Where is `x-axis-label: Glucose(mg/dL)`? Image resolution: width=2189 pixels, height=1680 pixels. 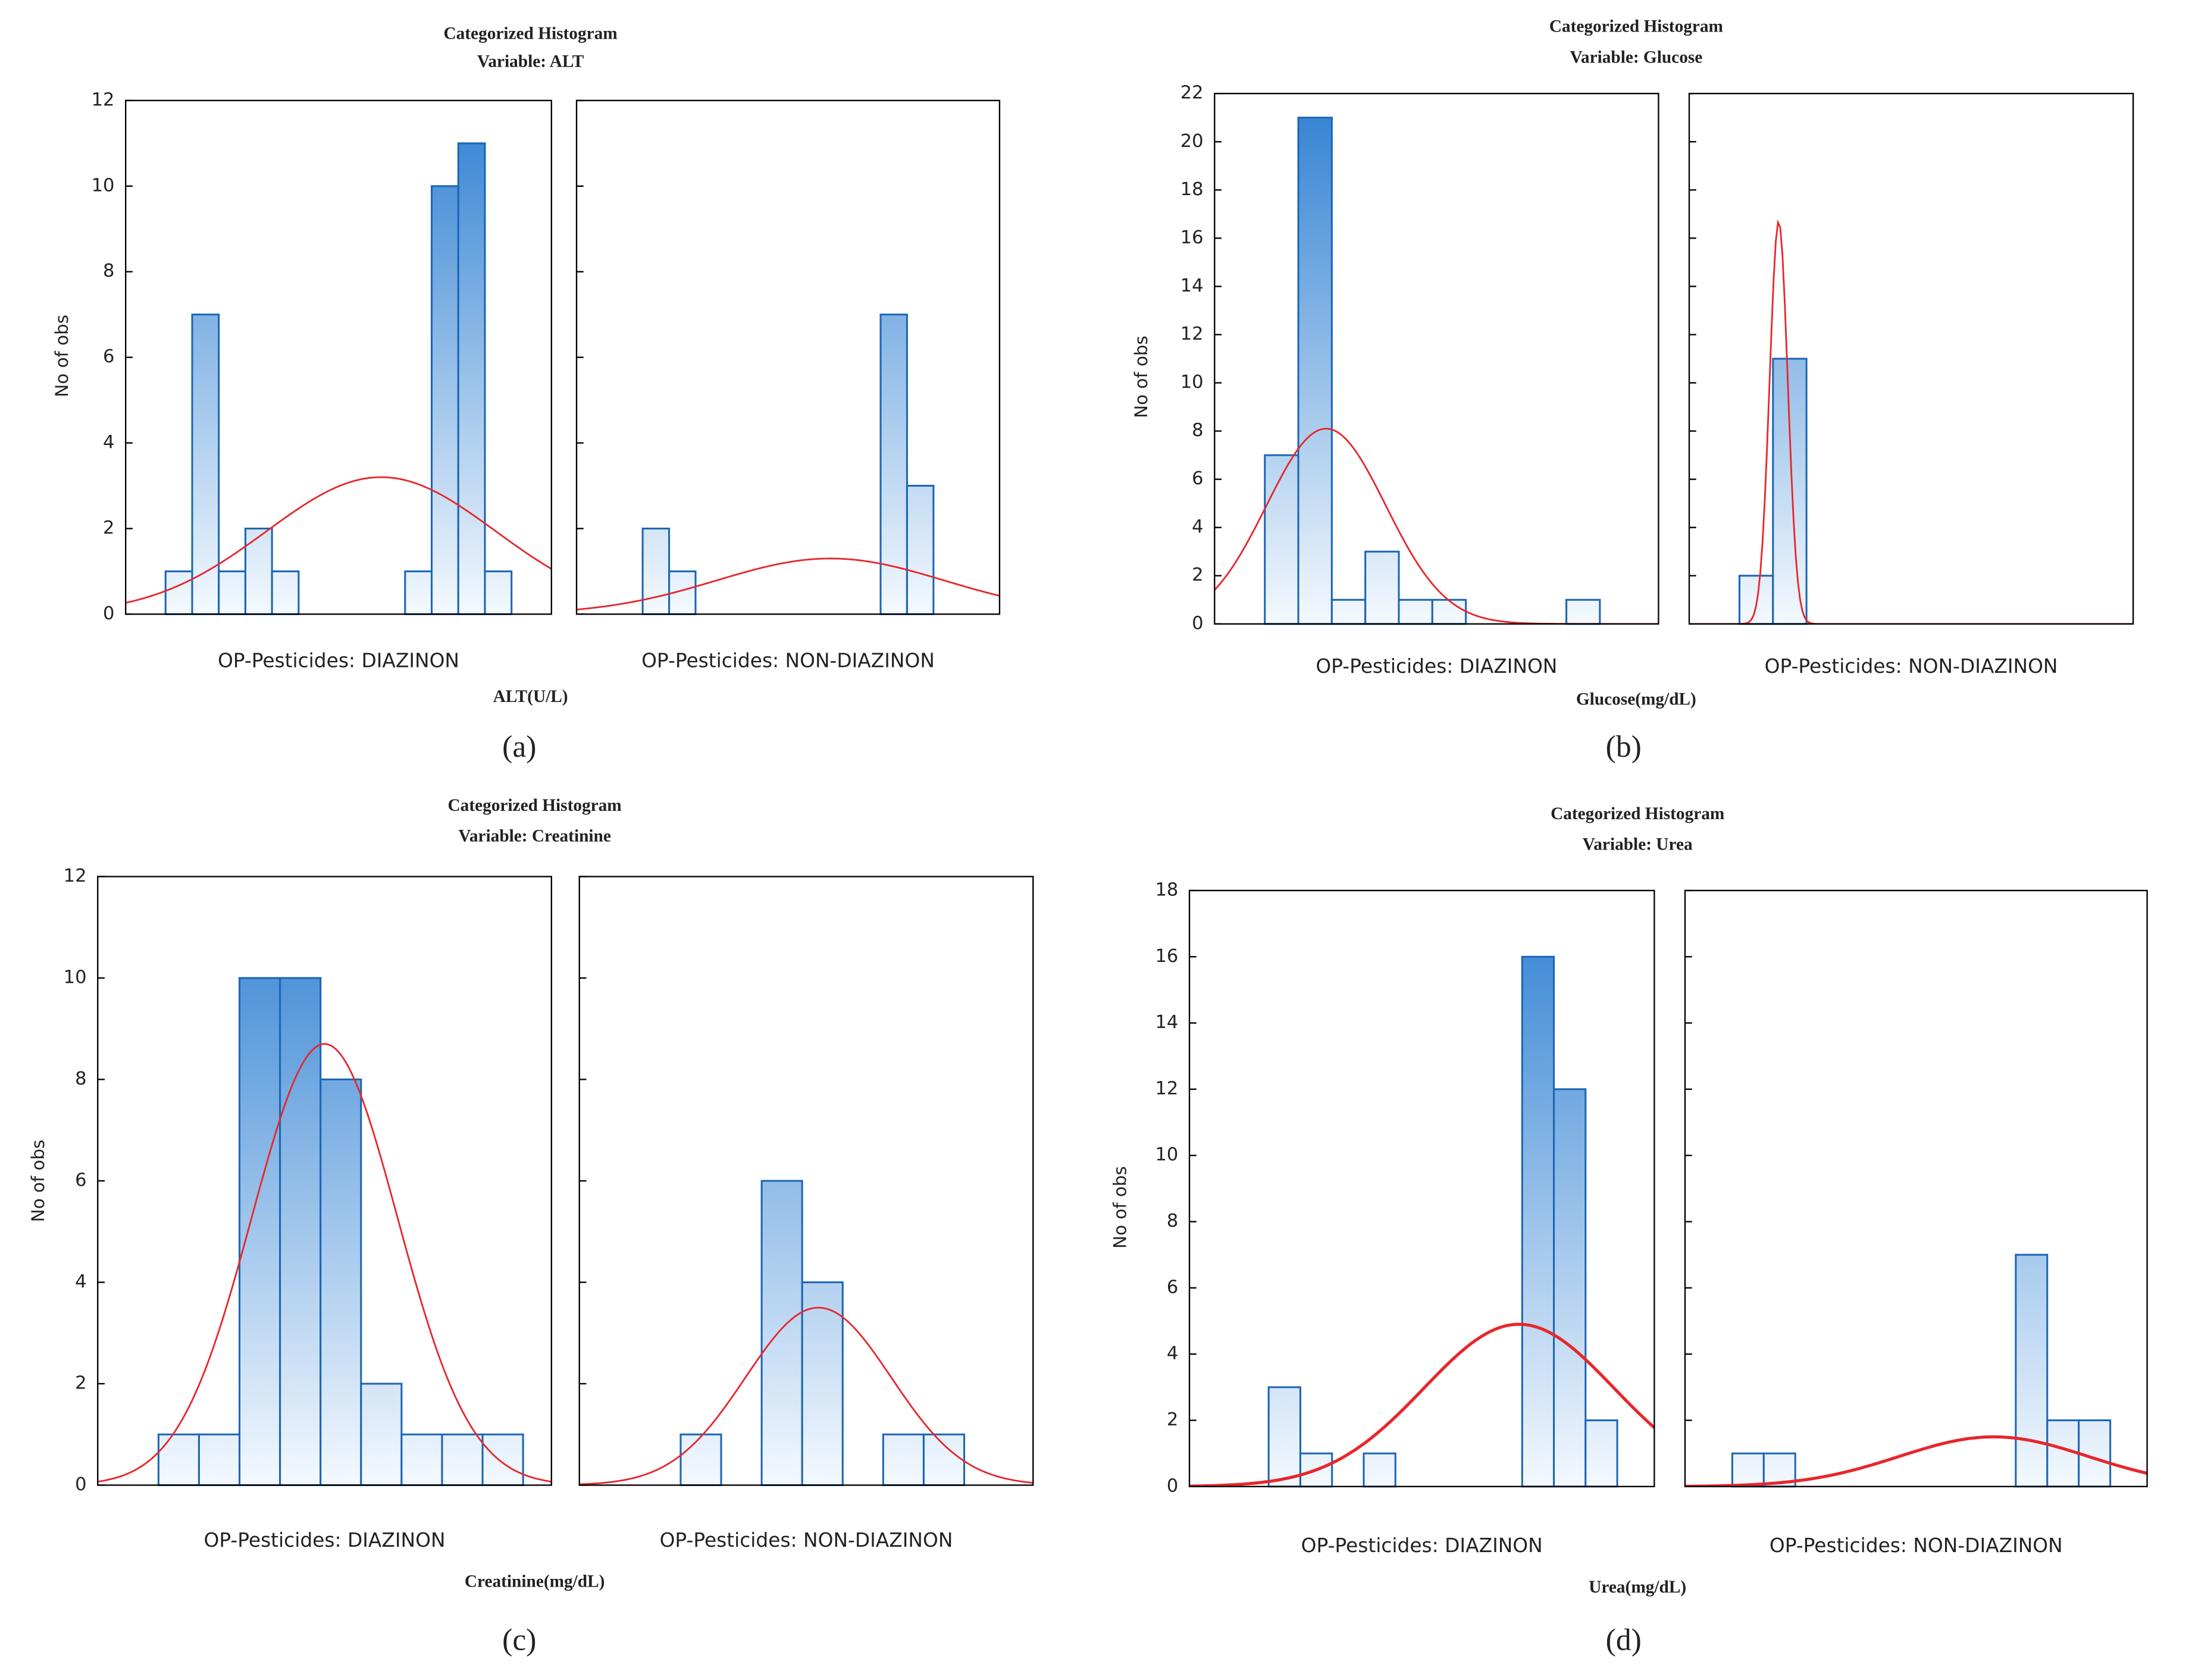 x-axis-label: Glucose(mg/dL) is located at coordinates (1636, 699).